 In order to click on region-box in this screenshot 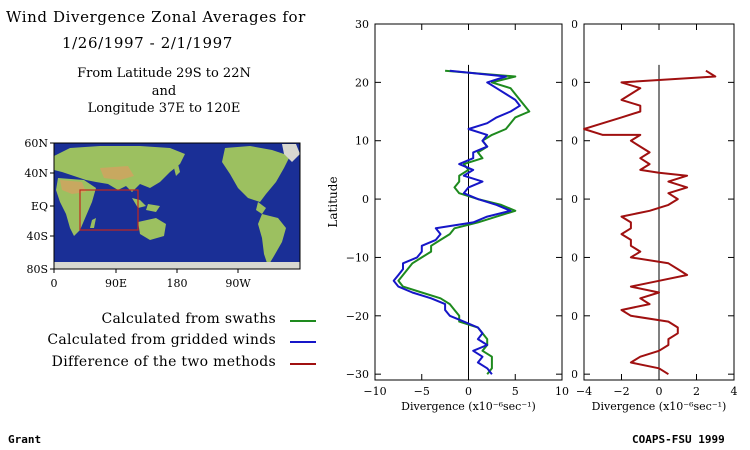, I will do `click(109, 210)`.